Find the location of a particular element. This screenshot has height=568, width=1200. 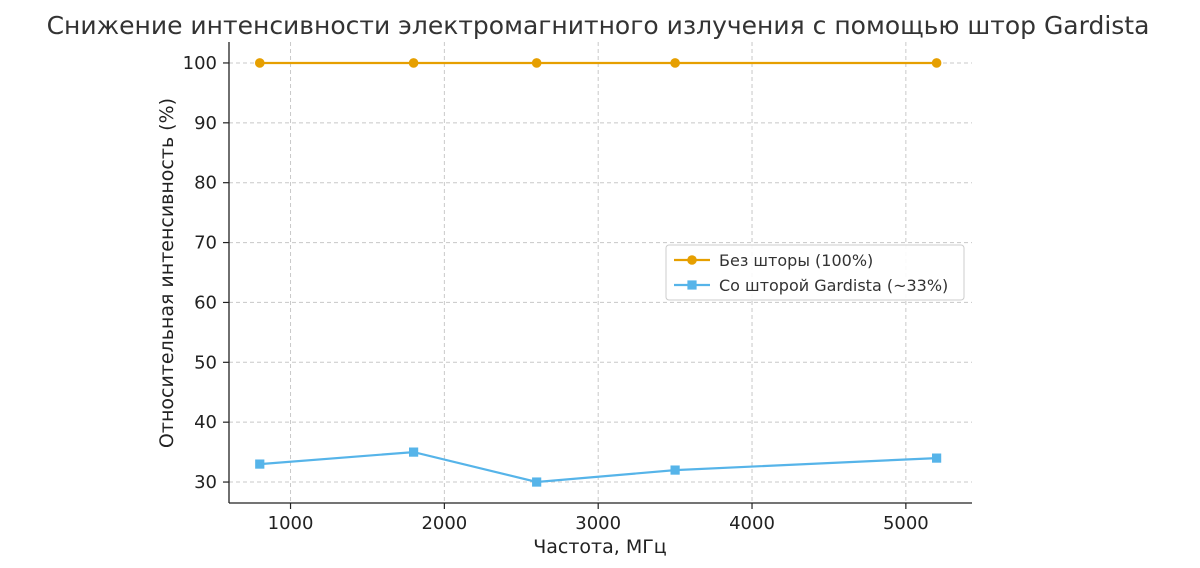

x-tick-label: 5000 is located at coordinates (906, 523).